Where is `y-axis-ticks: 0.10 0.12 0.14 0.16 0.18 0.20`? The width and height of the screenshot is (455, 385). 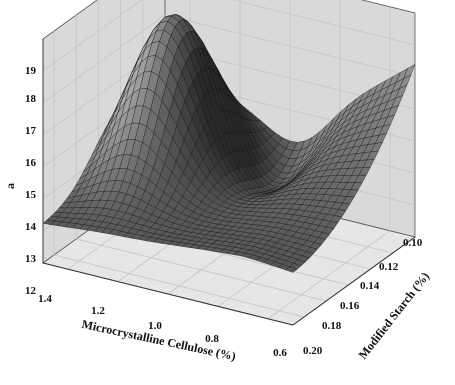 y-axis-ticks: 0.10 0.12 0.14 0.16 0.18 0.20 is located at coordinates (363, 297).